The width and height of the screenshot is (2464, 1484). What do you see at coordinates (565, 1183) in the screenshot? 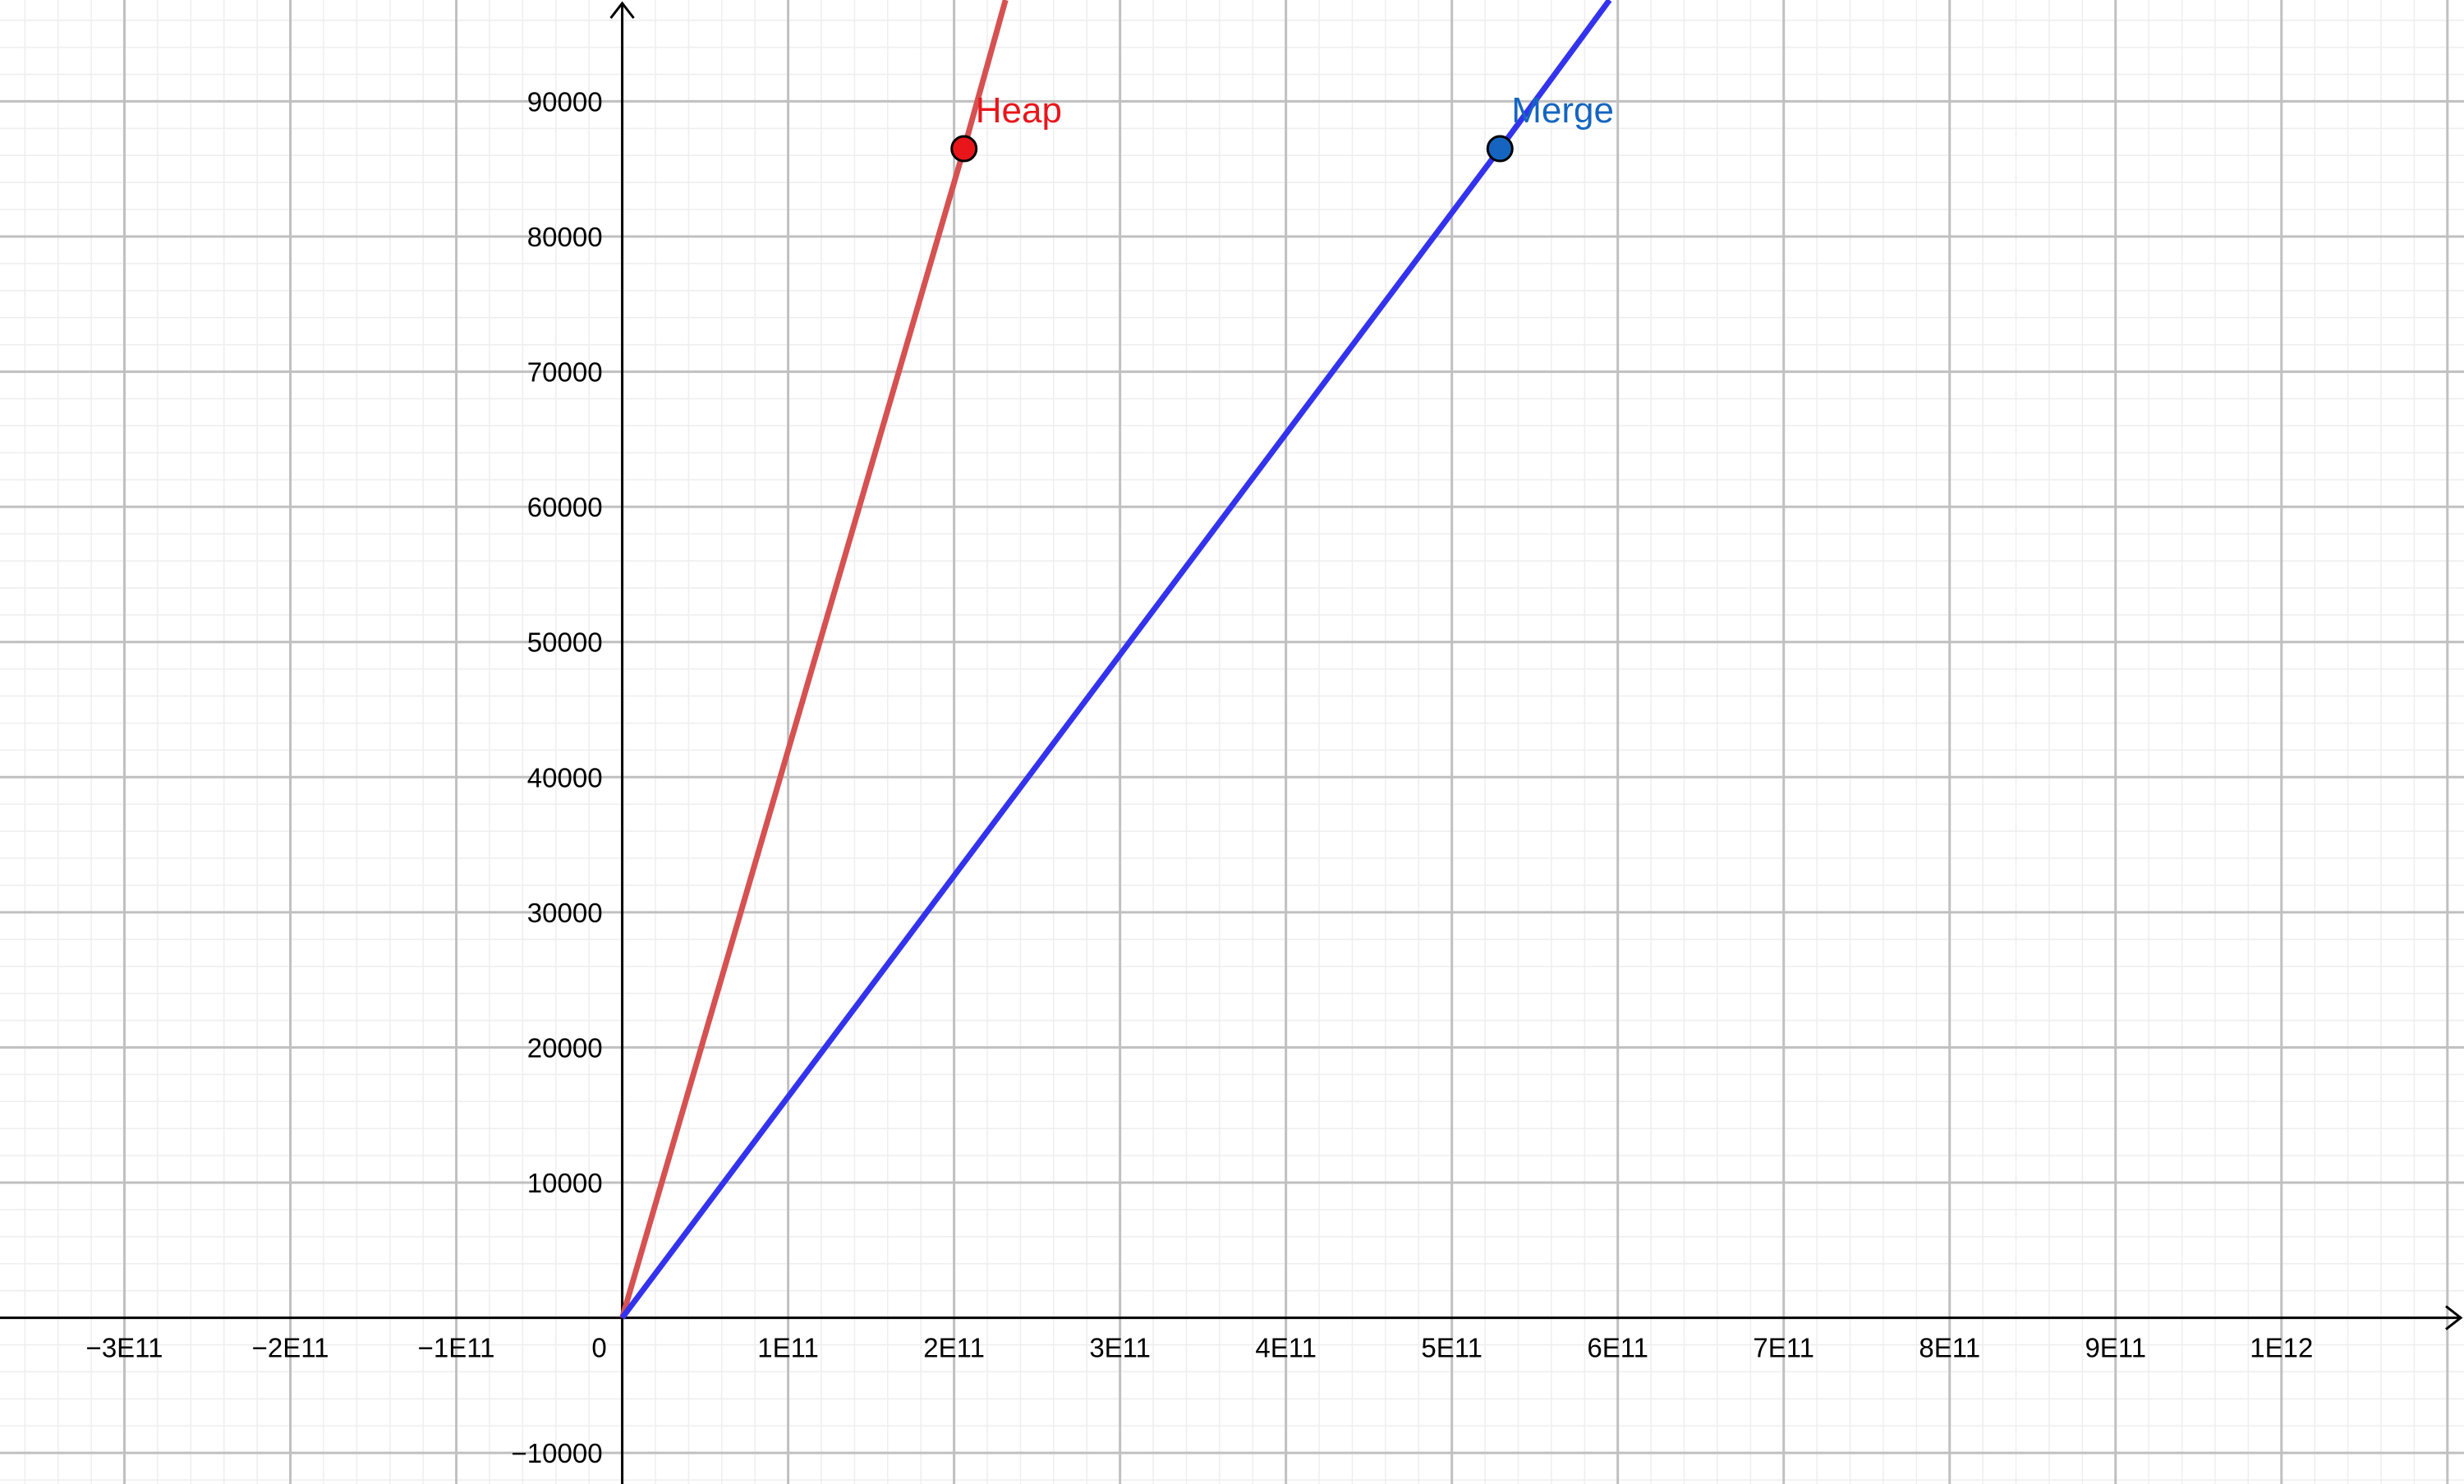
I see `y-tick-label: 10000` at bounding box center [565, 1183].